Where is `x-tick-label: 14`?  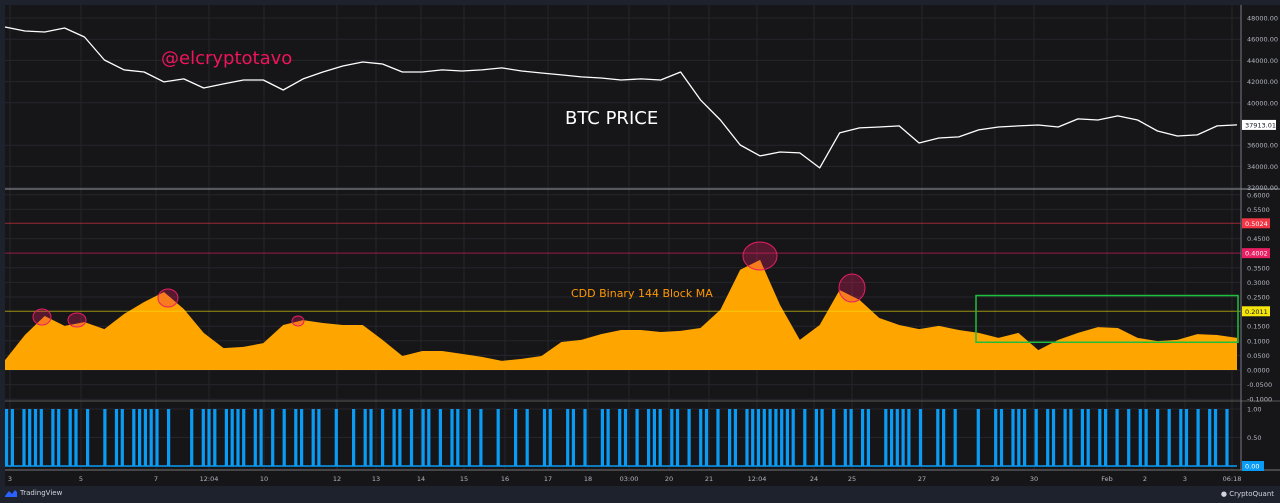
x-tick-label: 14 is located at coordinates (421, 479).